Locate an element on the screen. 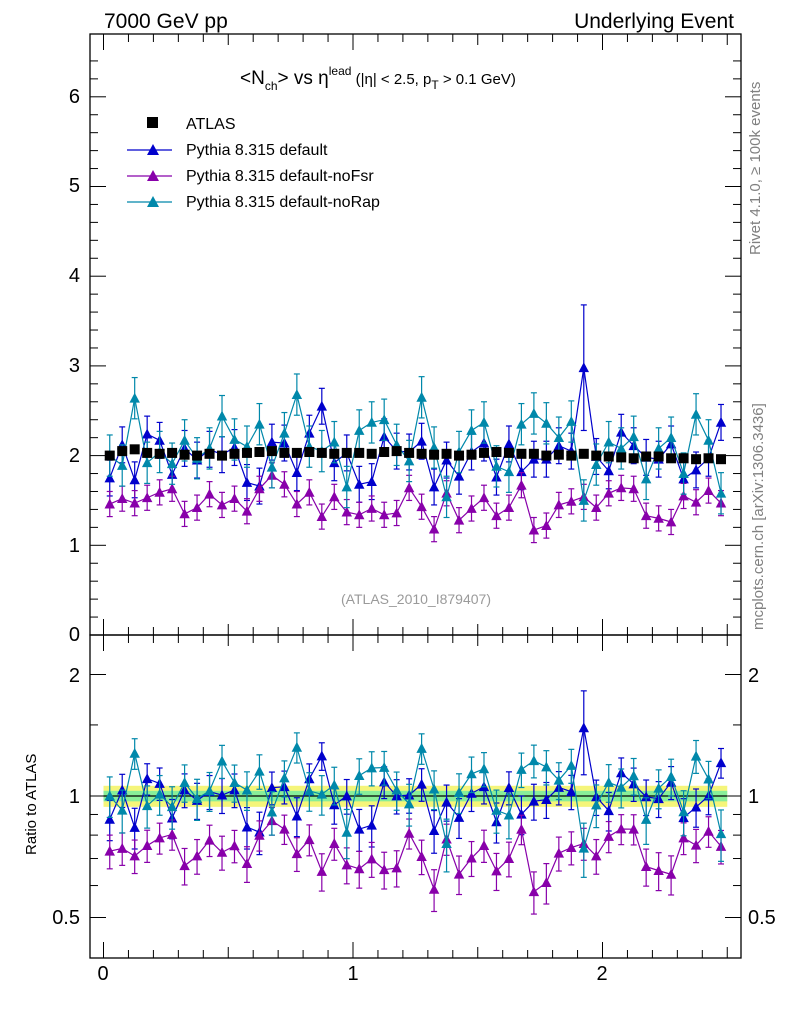  legend-label-mc1: Pythia 8.315 default is located at coordinates (257, 150).